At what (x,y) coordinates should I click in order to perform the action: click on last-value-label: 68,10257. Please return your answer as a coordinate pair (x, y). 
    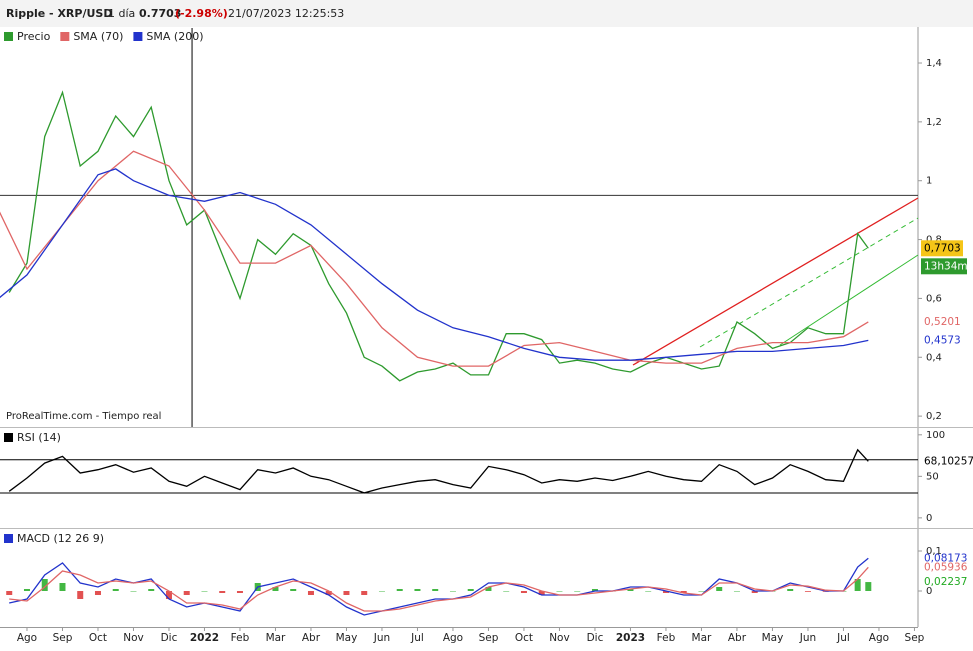
    Looking at the image, I should click on (948, 461).